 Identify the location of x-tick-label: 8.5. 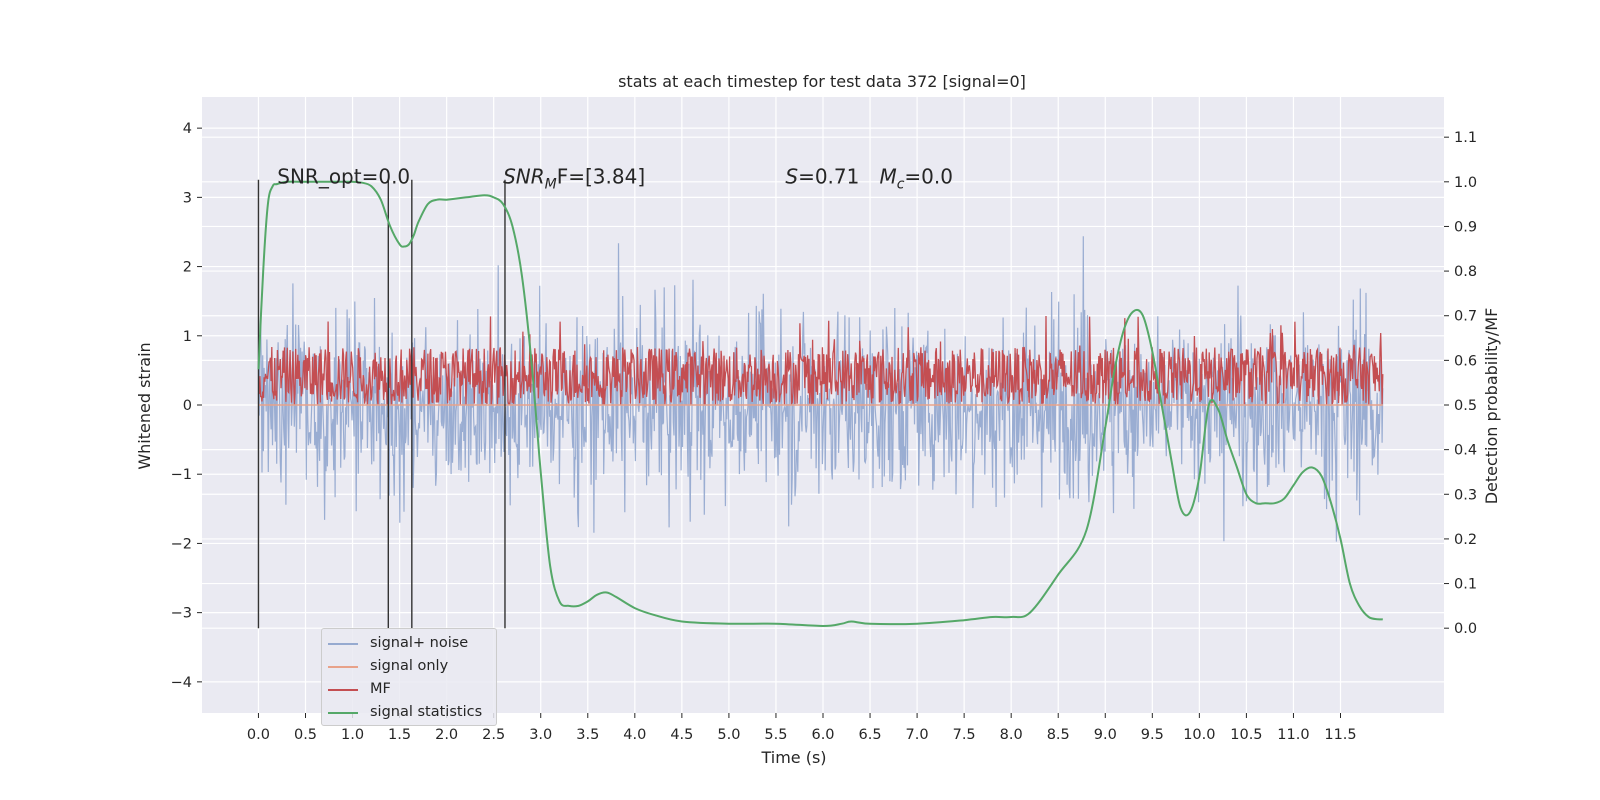
(1058, 735).